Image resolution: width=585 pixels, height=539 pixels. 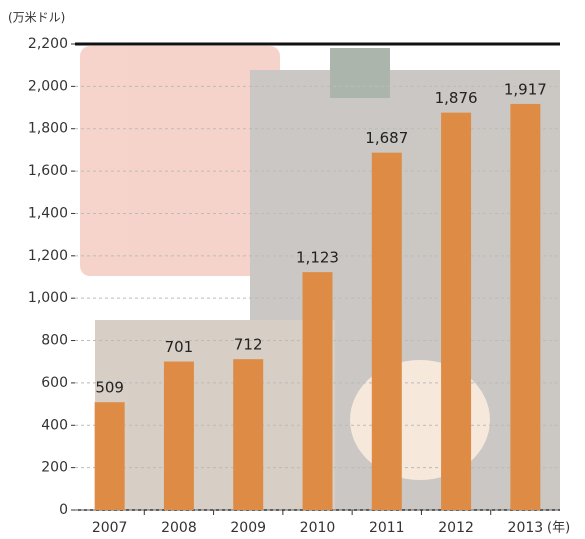 I want to click on x-tick-label: 2009, so click(x=248, y=528).